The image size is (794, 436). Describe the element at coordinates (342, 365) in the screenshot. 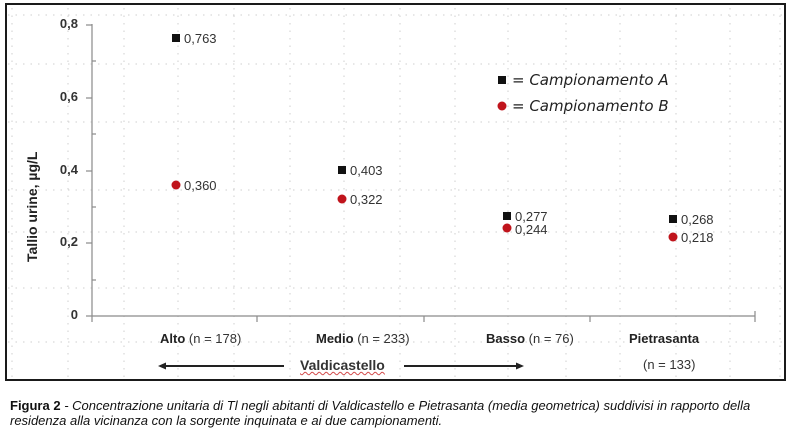

I see `group-label-valdicastello: Valdicastello` at that location.